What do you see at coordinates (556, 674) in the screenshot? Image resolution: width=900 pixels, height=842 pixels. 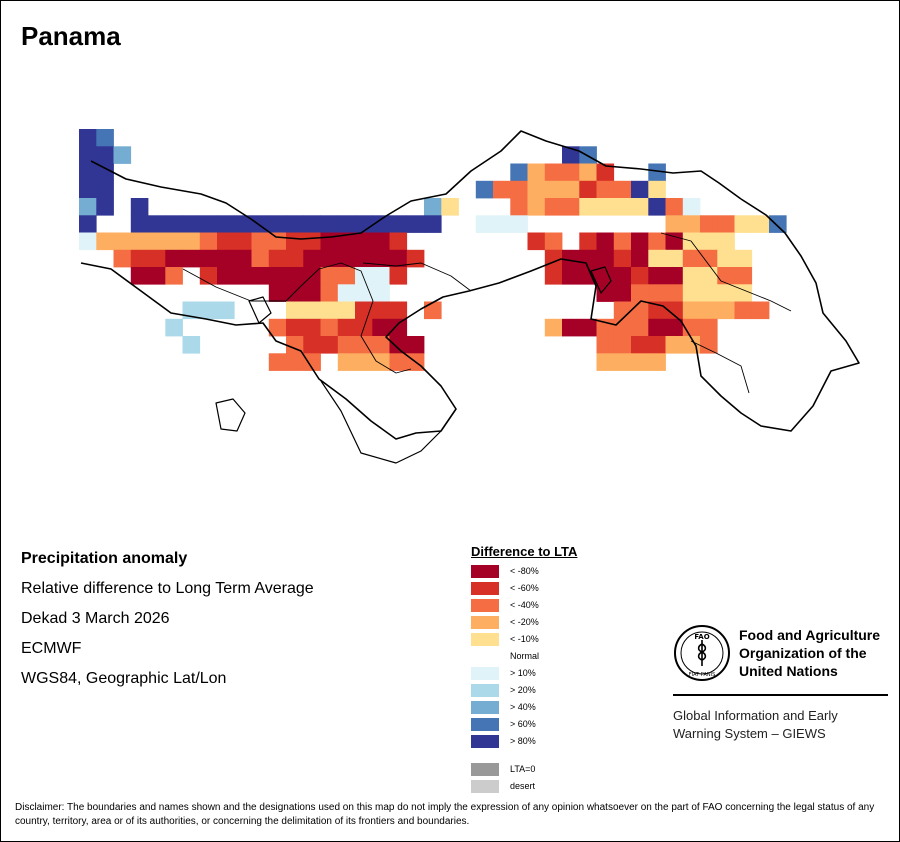 I see `legend-class-row: > 10%` at bounding box center [556, 674].